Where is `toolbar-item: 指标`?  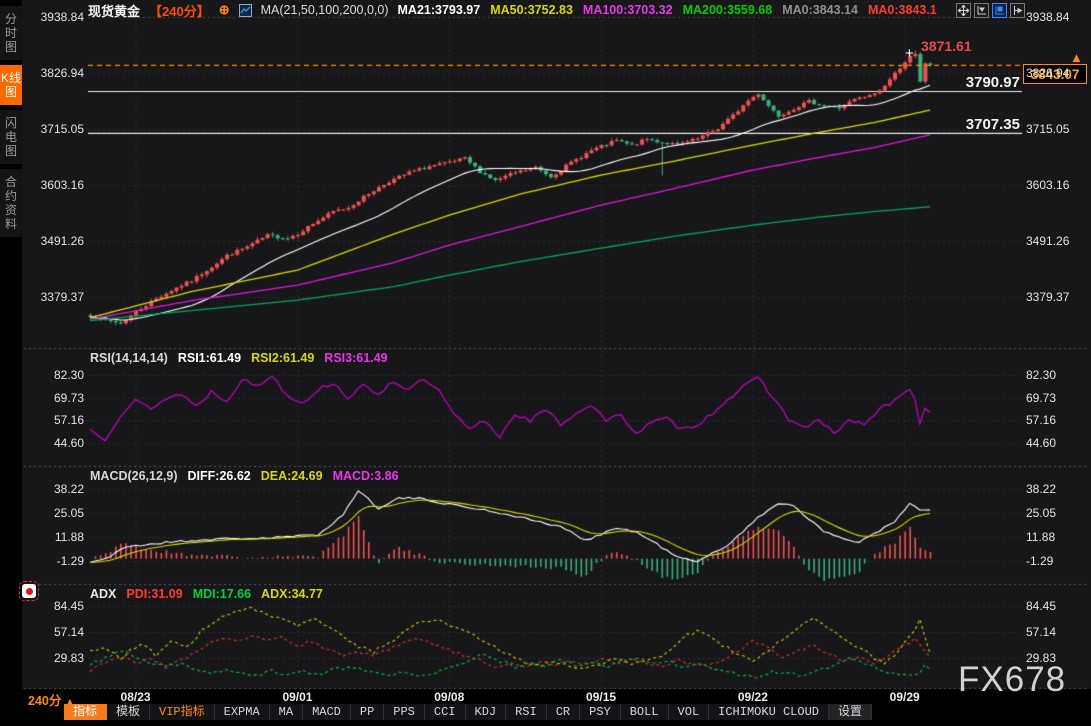 toolbar-item: 指标 is located at coordinates (86, 712).